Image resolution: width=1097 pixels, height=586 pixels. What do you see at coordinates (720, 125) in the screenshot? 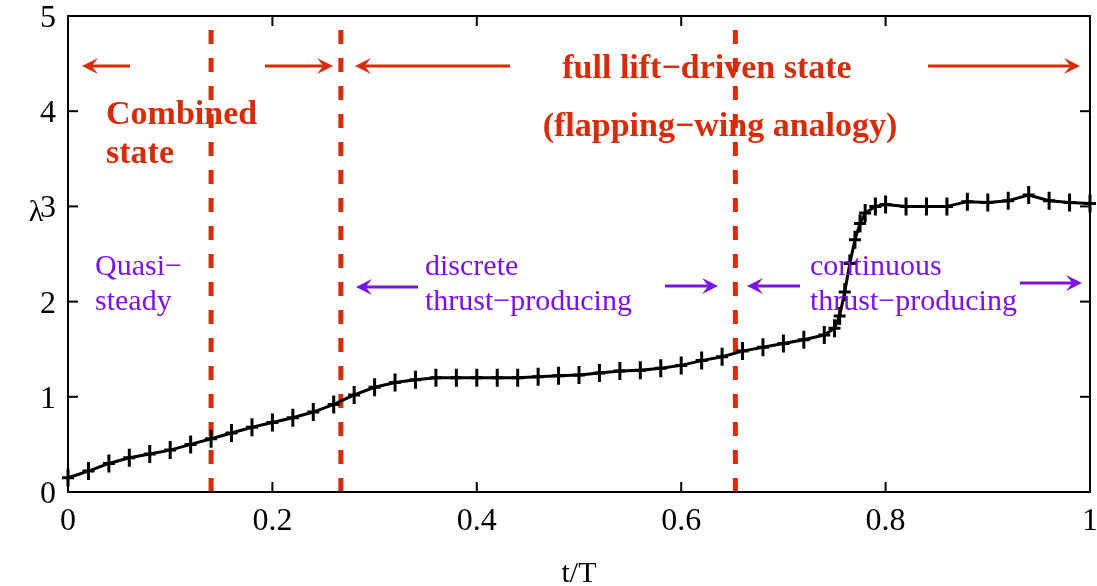
I see `annotation: (flapping−wing analogy)` at bounding box center [720, 125].